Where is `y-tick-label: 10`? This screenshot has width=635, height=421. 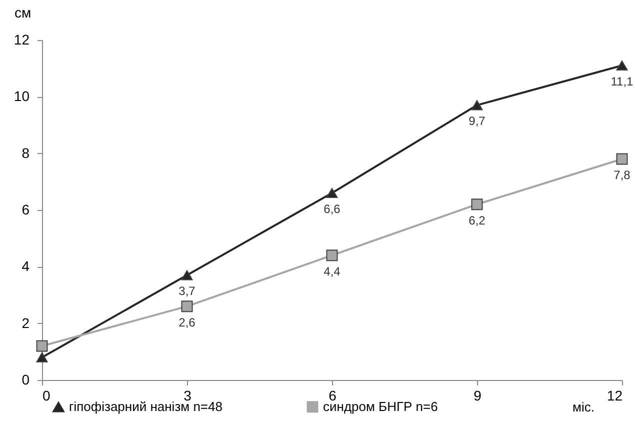
y-tick-label: 10 is located at coordinates (22, 96).